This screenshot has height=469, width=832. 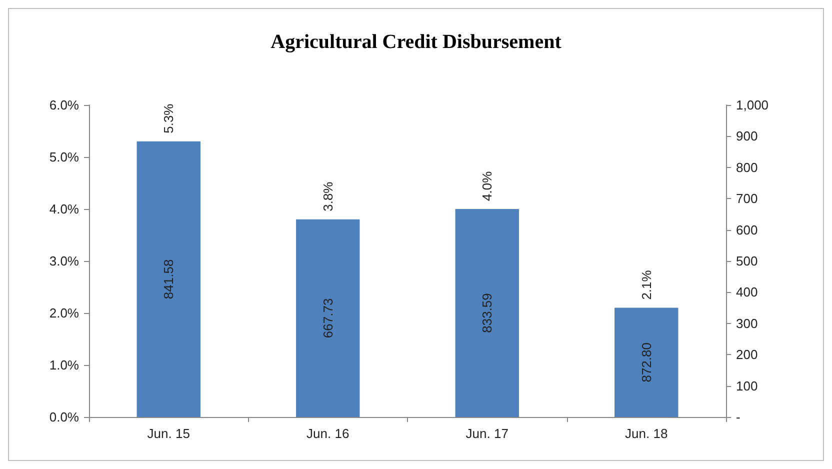 What do you see at coordinates (747, 261) in the screenshot?
I see `y2-tick-label: 500` at bounding box center [747, 261].